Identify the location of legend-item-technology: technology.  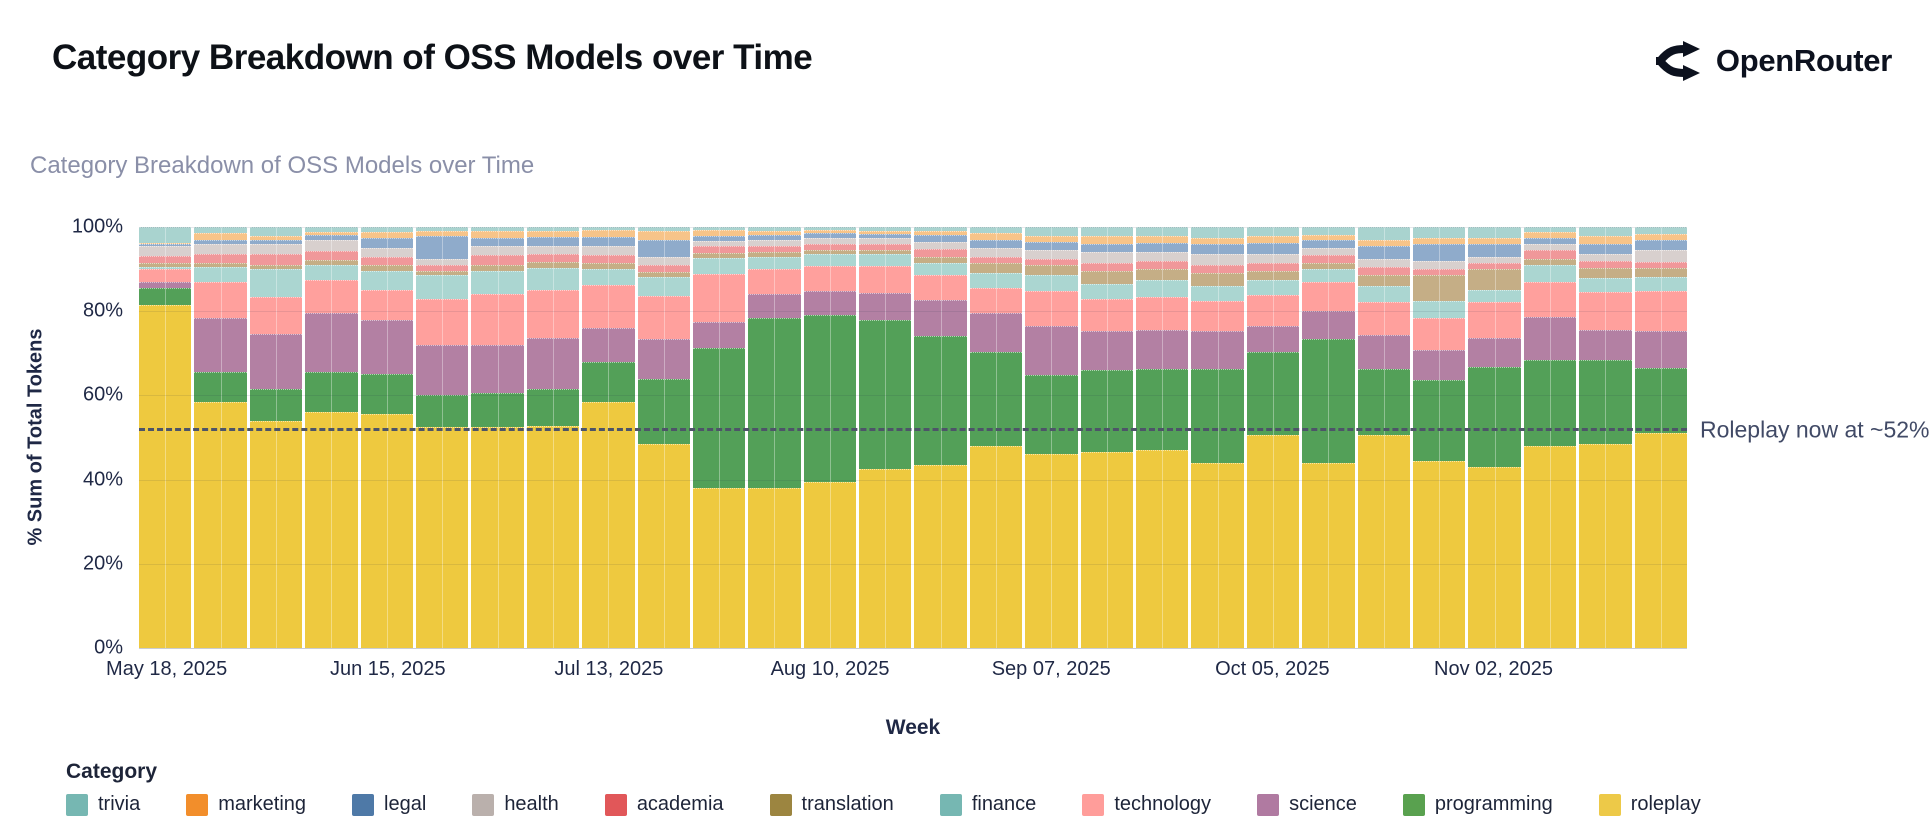
(1146, 804).